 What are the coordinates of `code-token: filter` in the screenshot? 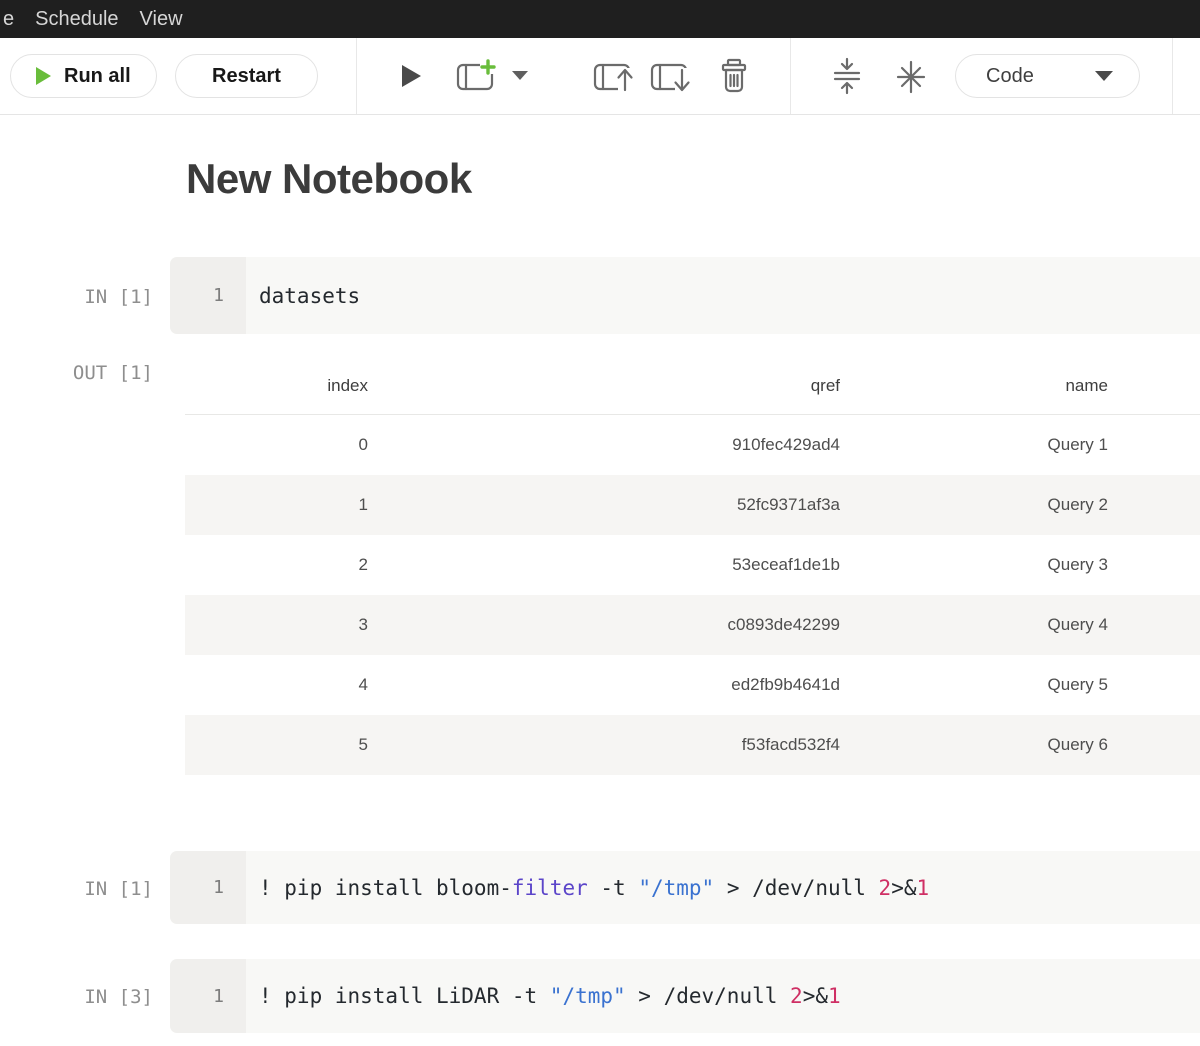 It's located at (549, 887).